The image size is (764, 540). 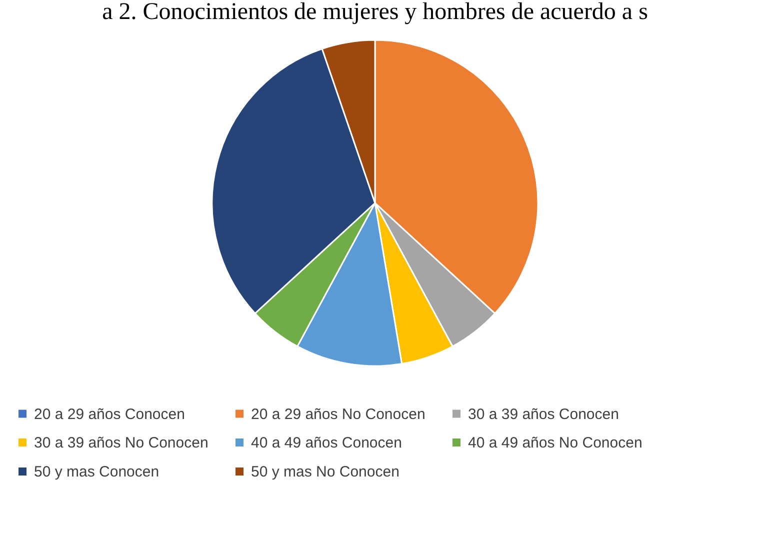 I want to click on legend-label: 30 a 39 años No Conocen, so click(x=121, y=443).